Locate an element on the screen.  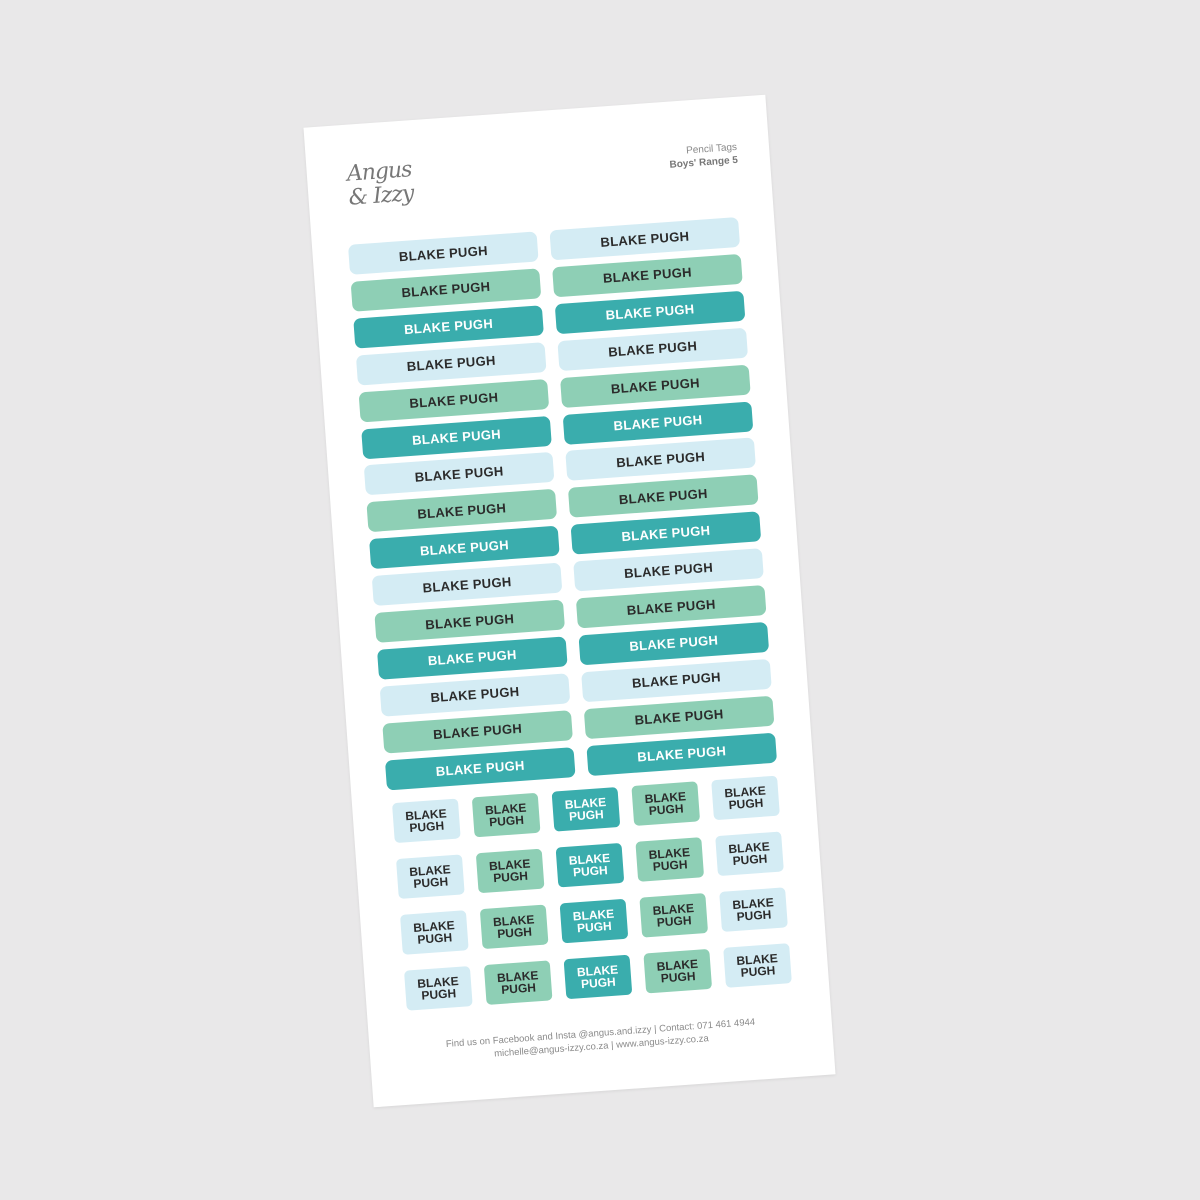
logo-text: & Izzy is located at coordinates (381, 196).